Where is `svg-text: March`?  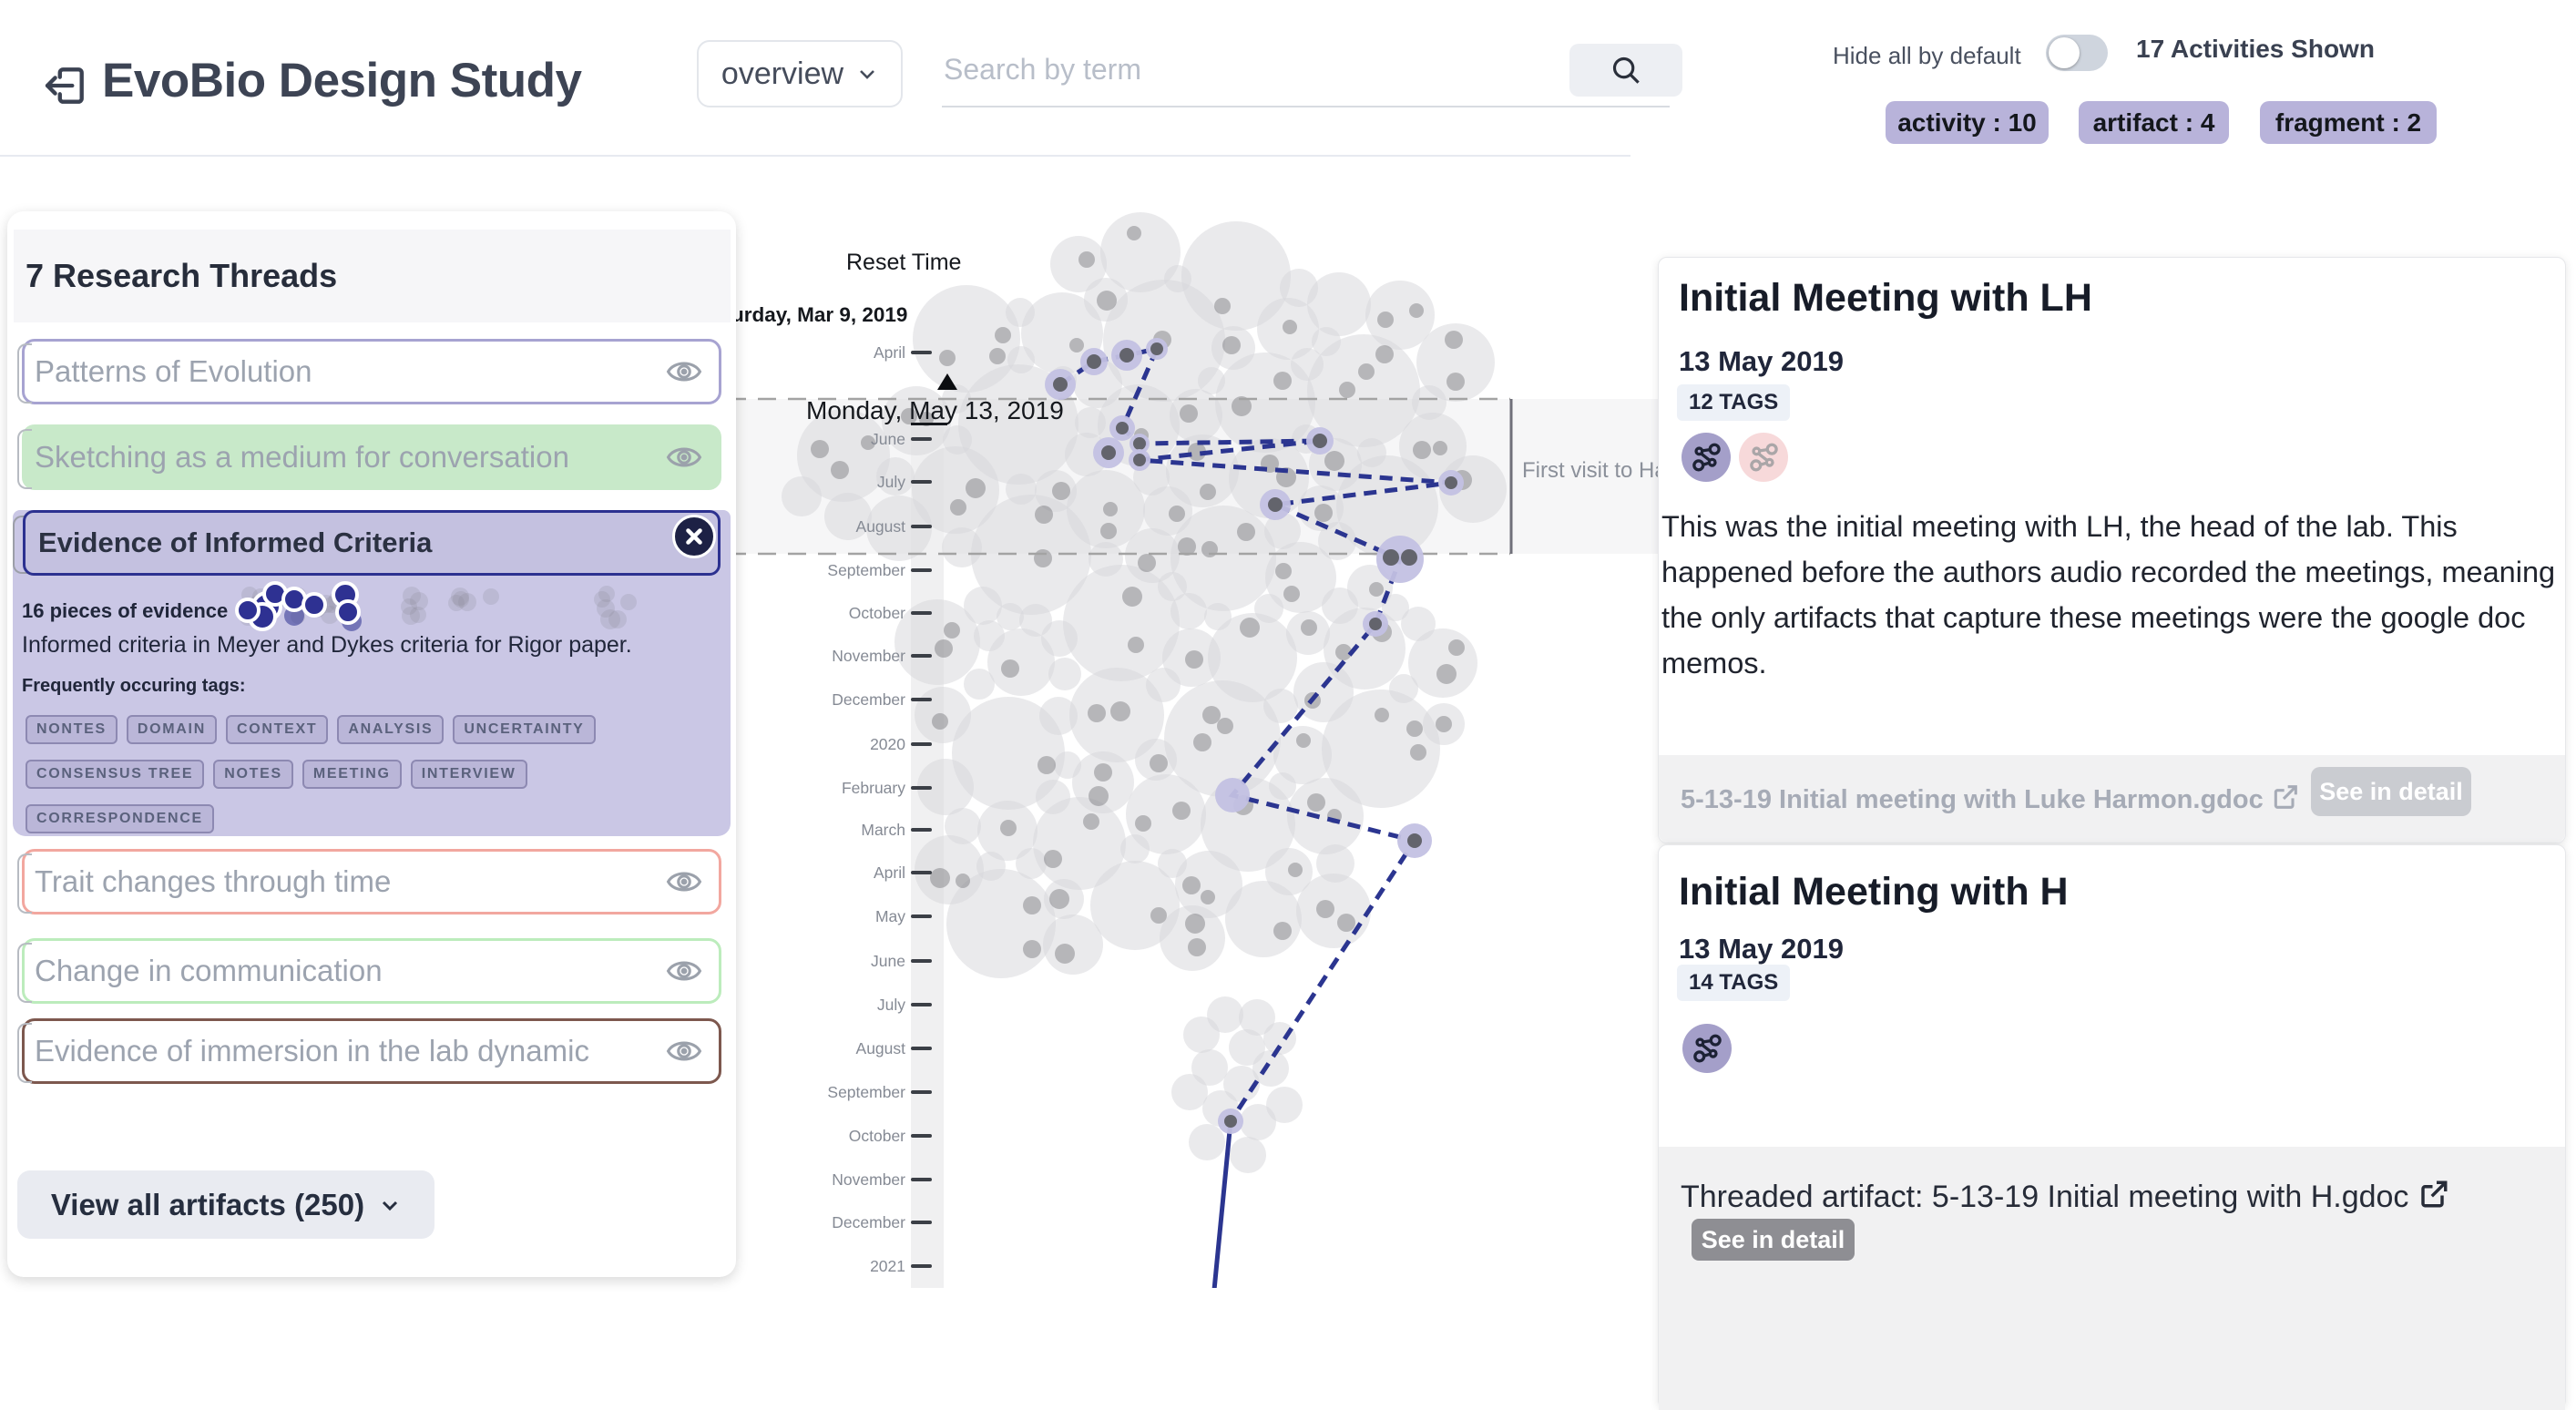 svg-text: March is located at coordinates (883, 830).